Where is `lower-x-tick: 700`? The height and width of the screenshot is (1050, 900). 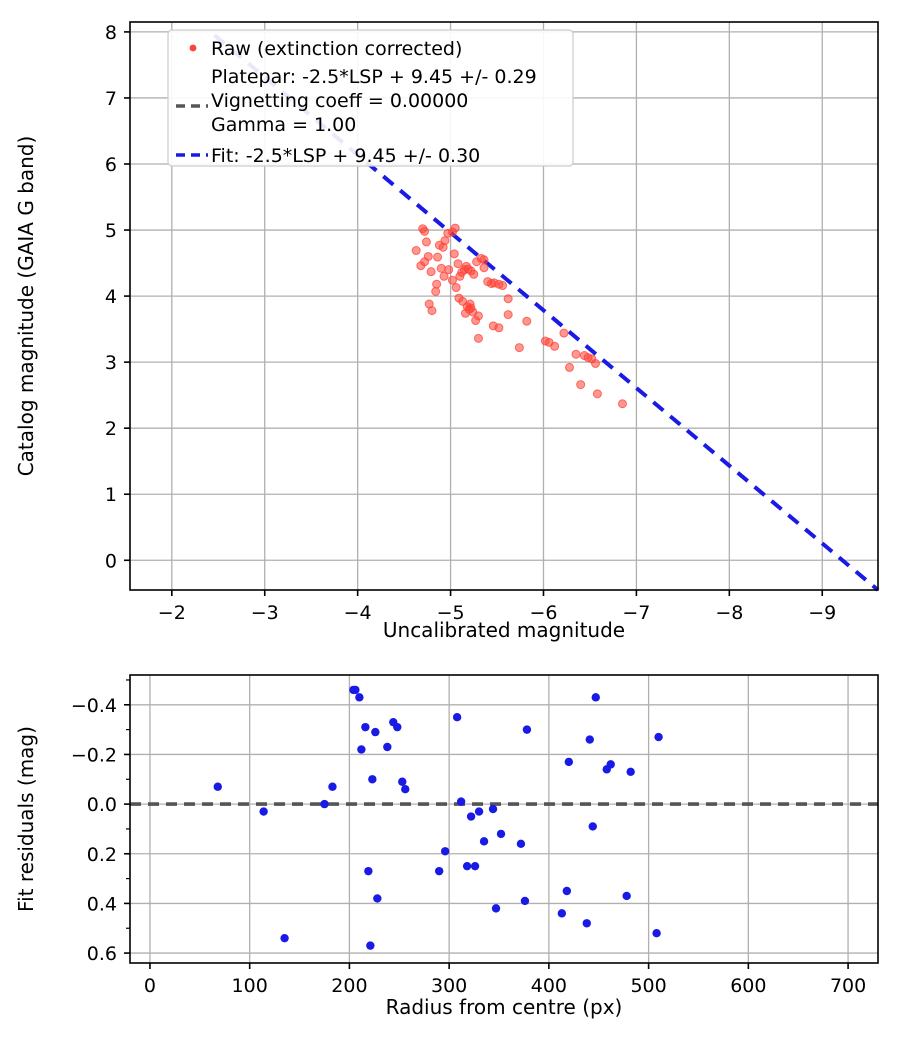
lower-x-tick: 700 is located at coordinates (848, 986).